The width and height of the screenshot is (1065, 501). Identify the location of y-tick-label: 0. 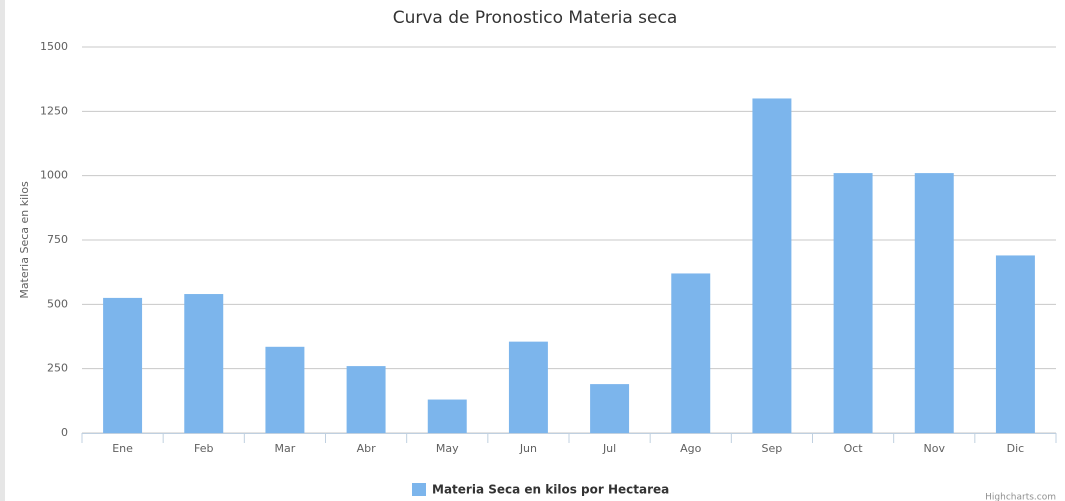
(64, 432).